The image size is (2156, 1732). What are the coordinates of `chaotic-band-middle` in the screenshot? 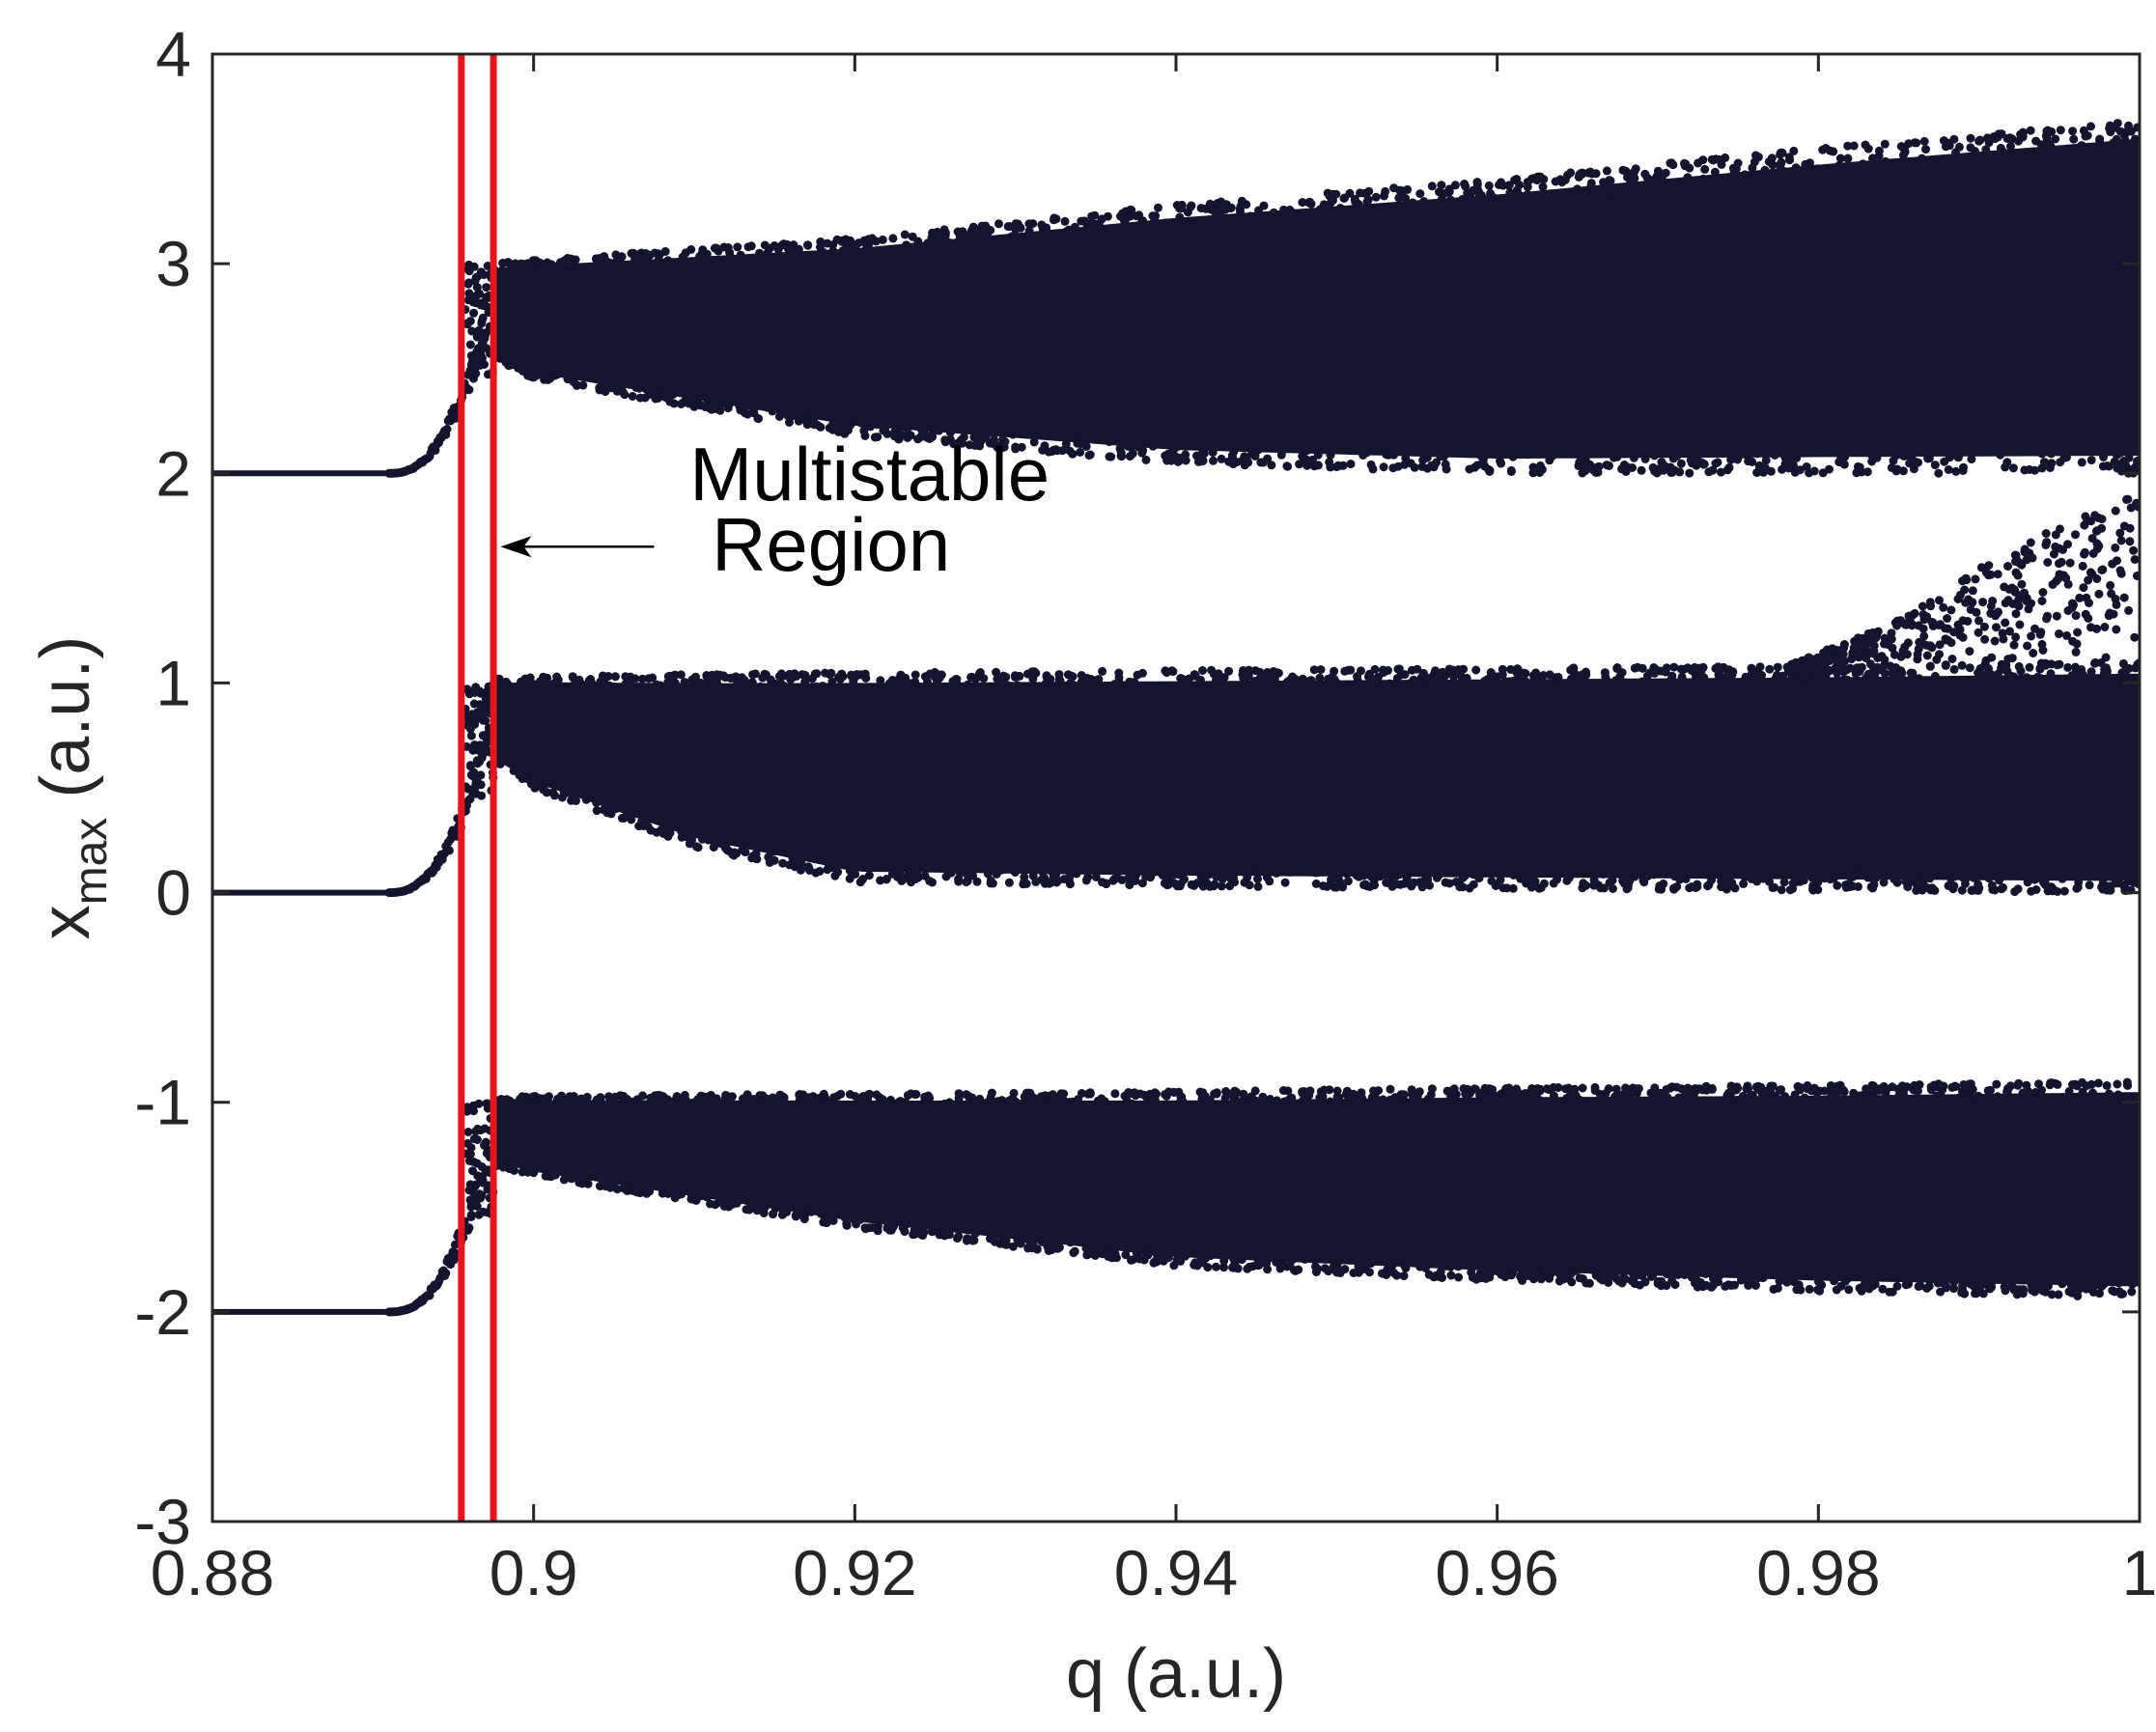 It's located at (1317, 777).